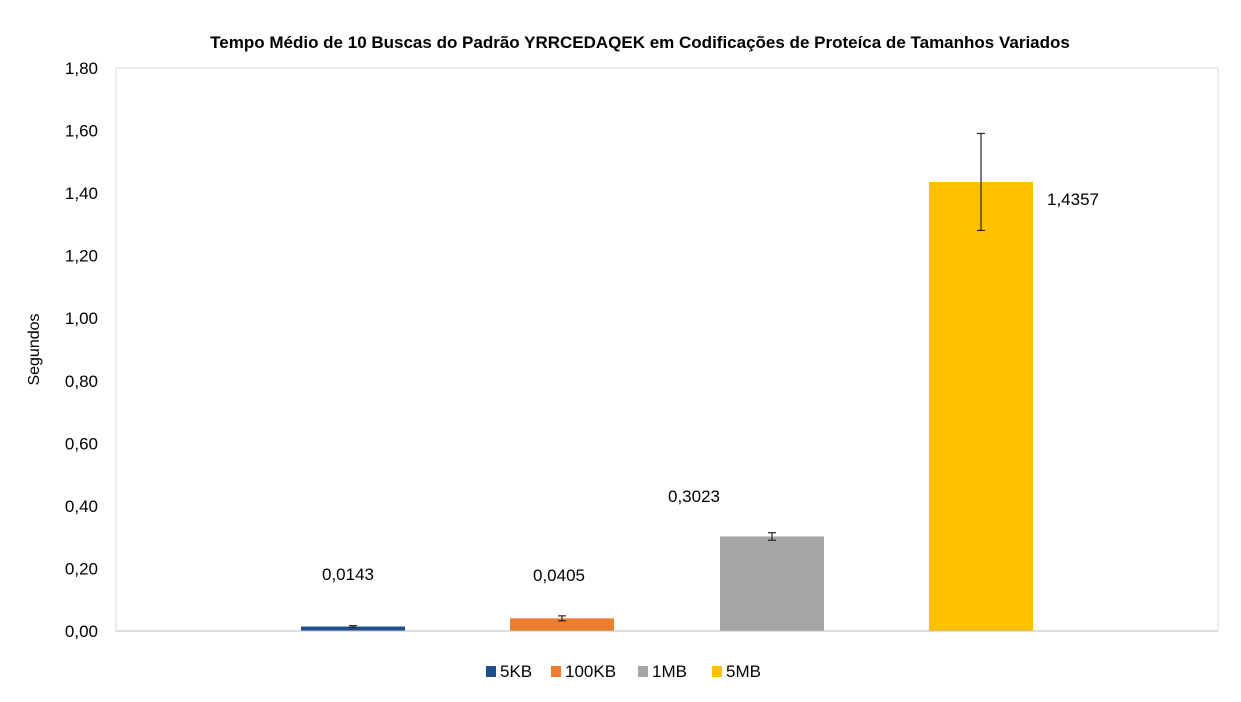 The width and height of the screenshot is (1241, 702). I want to click on legend-label-1mb: 1MB, so click(669, 671).